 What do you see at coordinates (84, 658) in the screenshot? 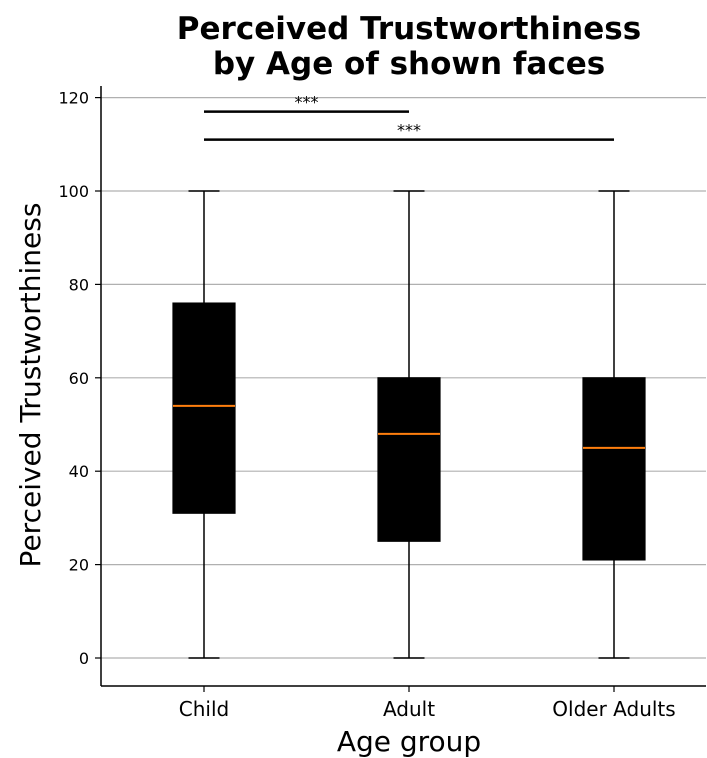
I see `y-tick-label: 0` at bounding box center [84, 658].